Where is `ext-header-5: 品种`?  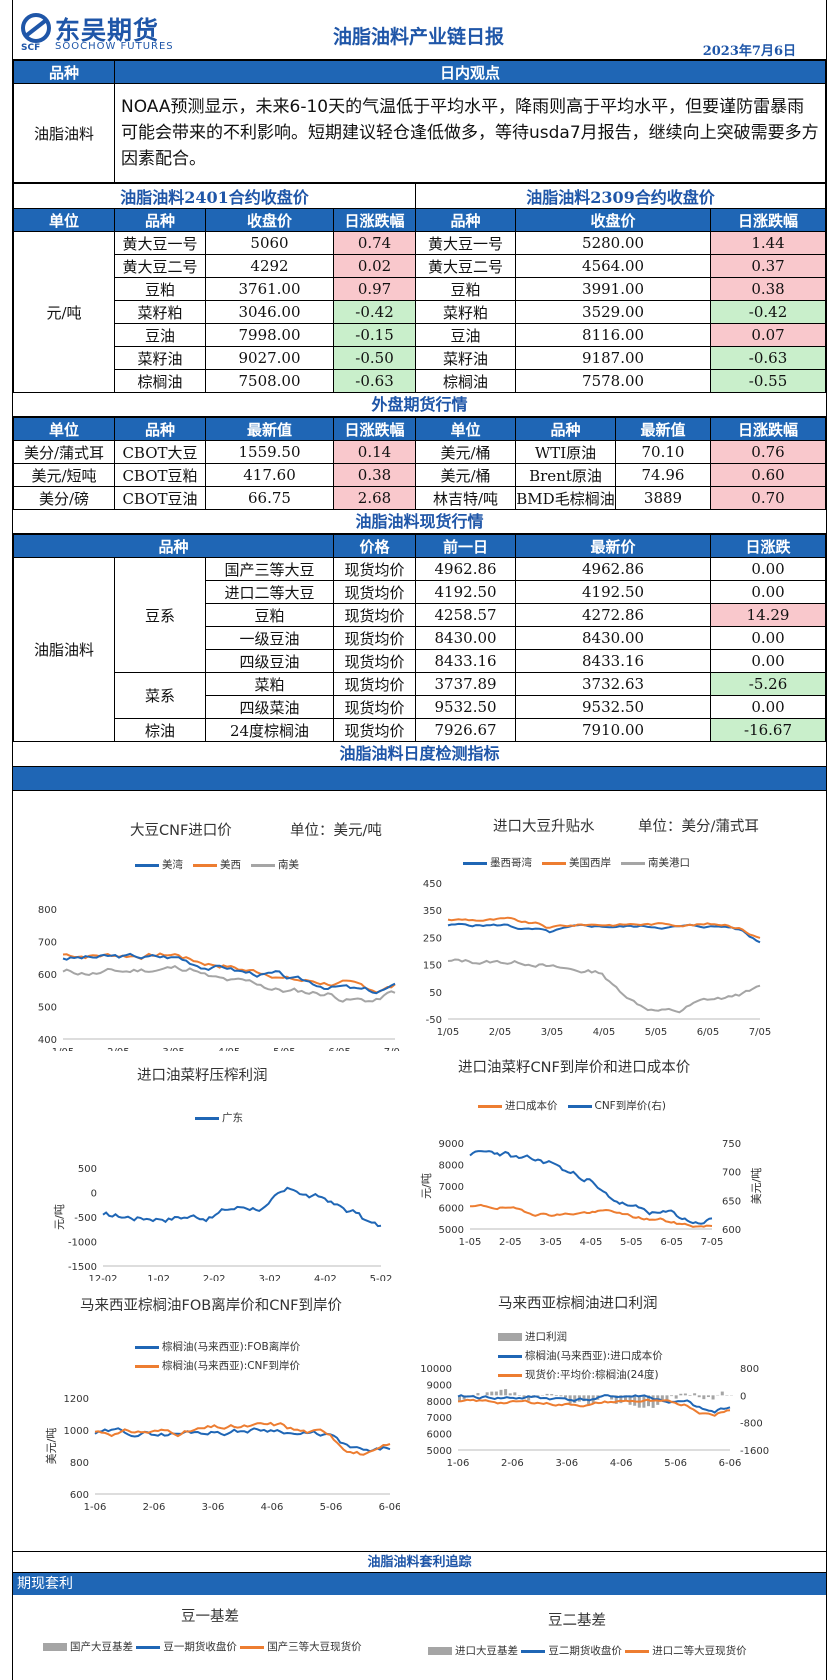 ext-header-5: 品种 is located at coordinates (565, 429).